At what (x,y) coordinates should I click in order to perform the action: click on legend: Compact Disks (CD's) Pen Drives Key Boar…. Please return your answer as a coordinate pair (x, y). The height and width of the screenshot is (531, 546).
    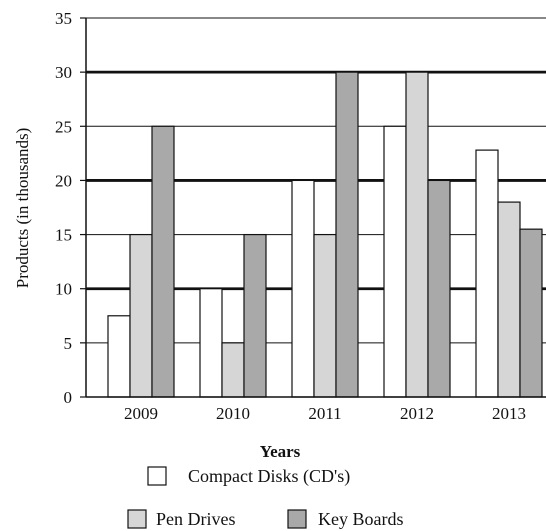
    Looking at the image, I should click on (265, 497).